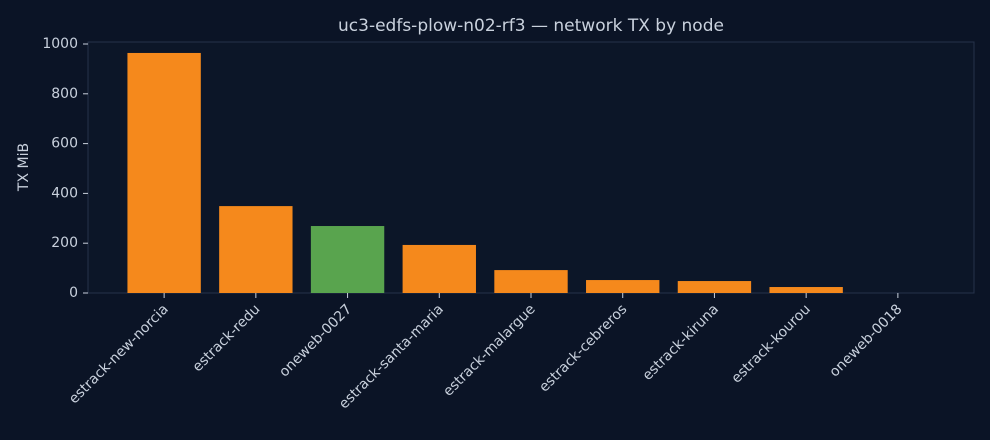 The image size is (990, 440). I want to click on y-tick-label: 200, so click(64, 243).